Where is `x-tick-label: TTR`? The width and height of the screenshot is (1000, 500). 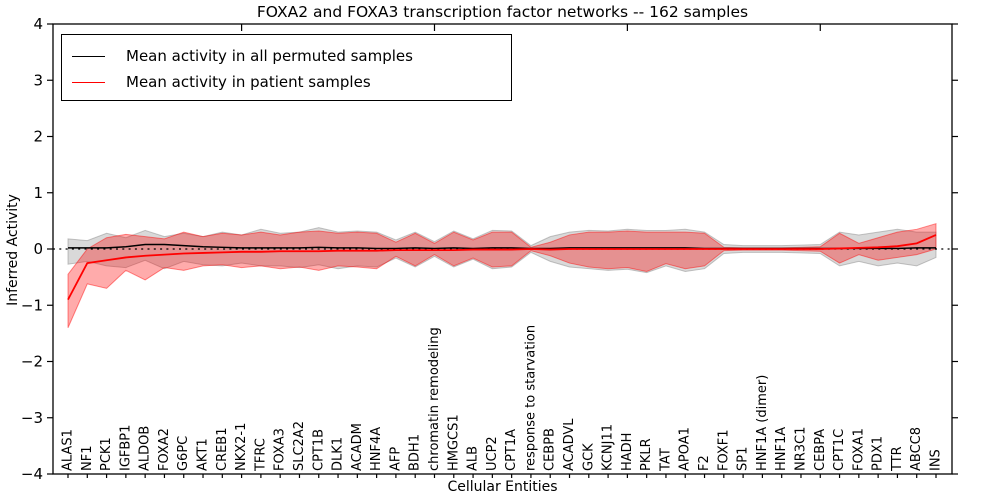
x-tick-label: TTR is located at coordinates (897, 459).